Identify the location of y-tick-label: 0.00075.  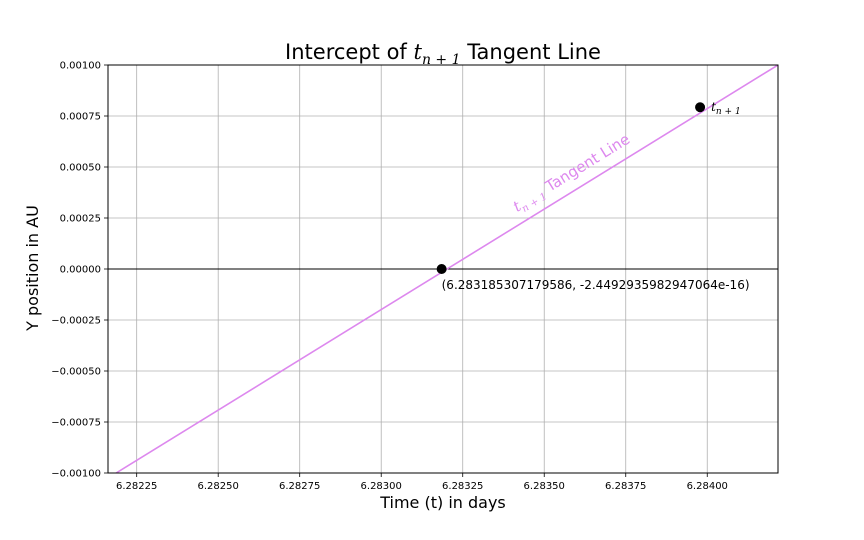
(80, 117).